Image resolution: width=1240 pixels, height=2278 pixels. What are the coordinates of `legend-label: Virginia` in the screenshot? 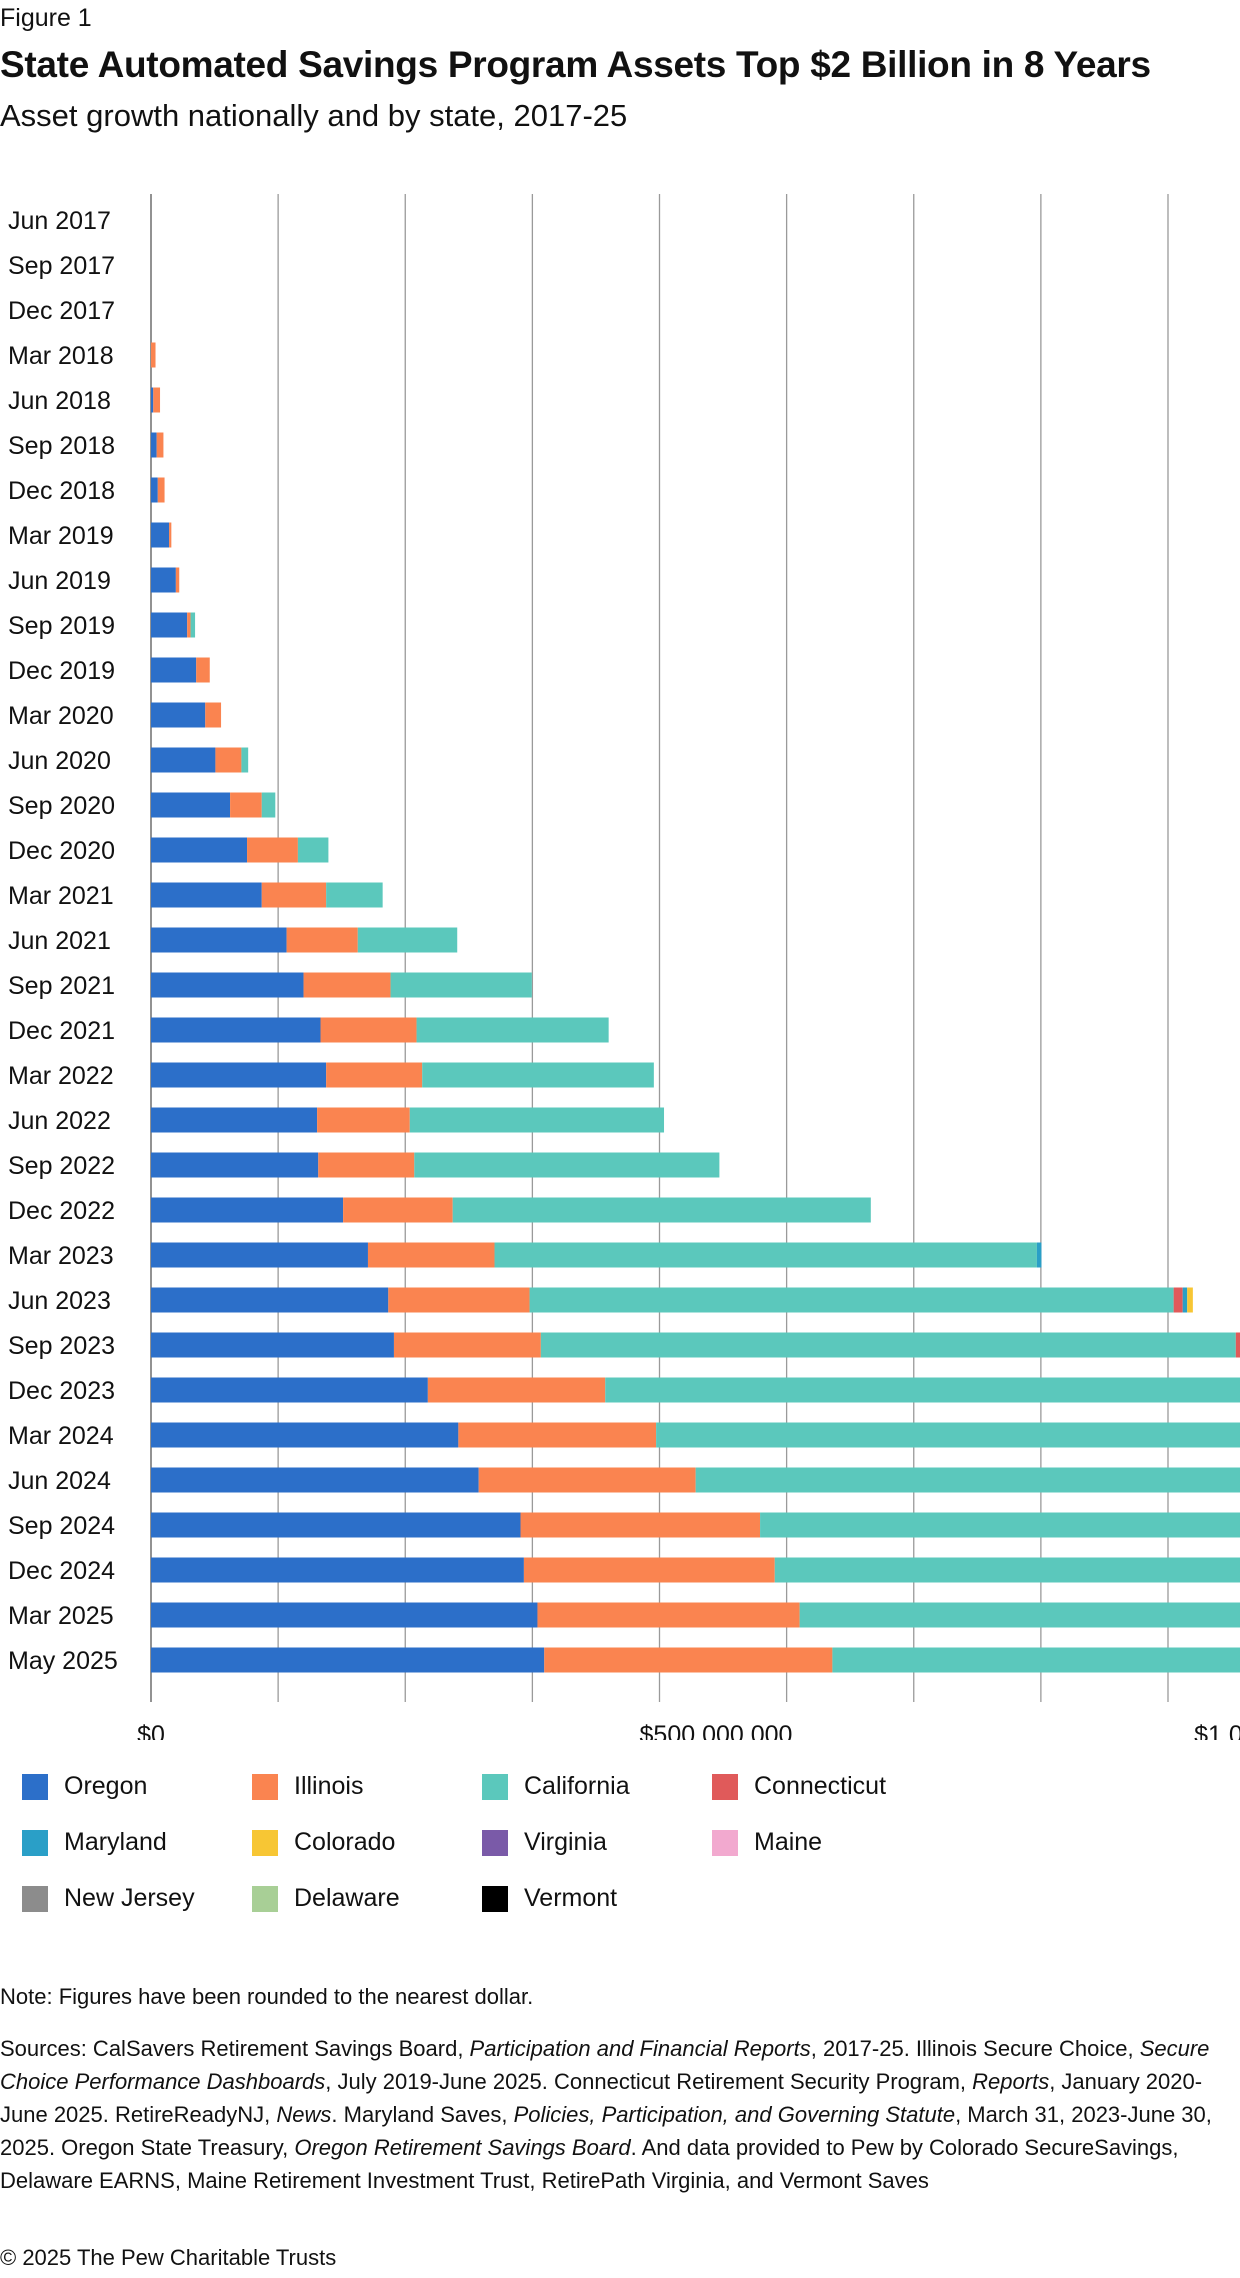 It's located at (565, 1842).